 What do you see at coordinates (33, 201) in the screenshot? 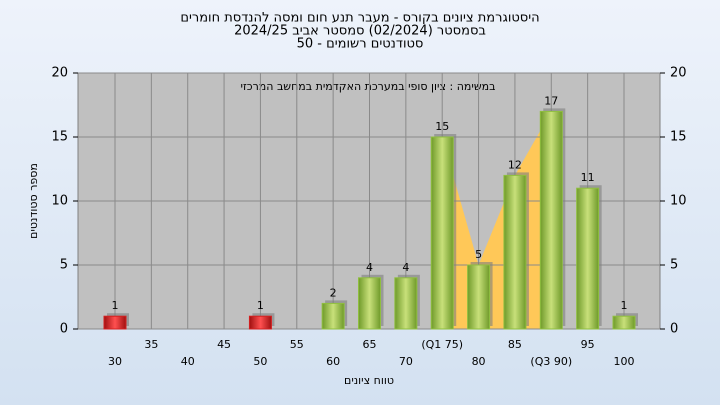
I see `y-axis-label: מספר סטודנטים` at bounding box center [33, 201].